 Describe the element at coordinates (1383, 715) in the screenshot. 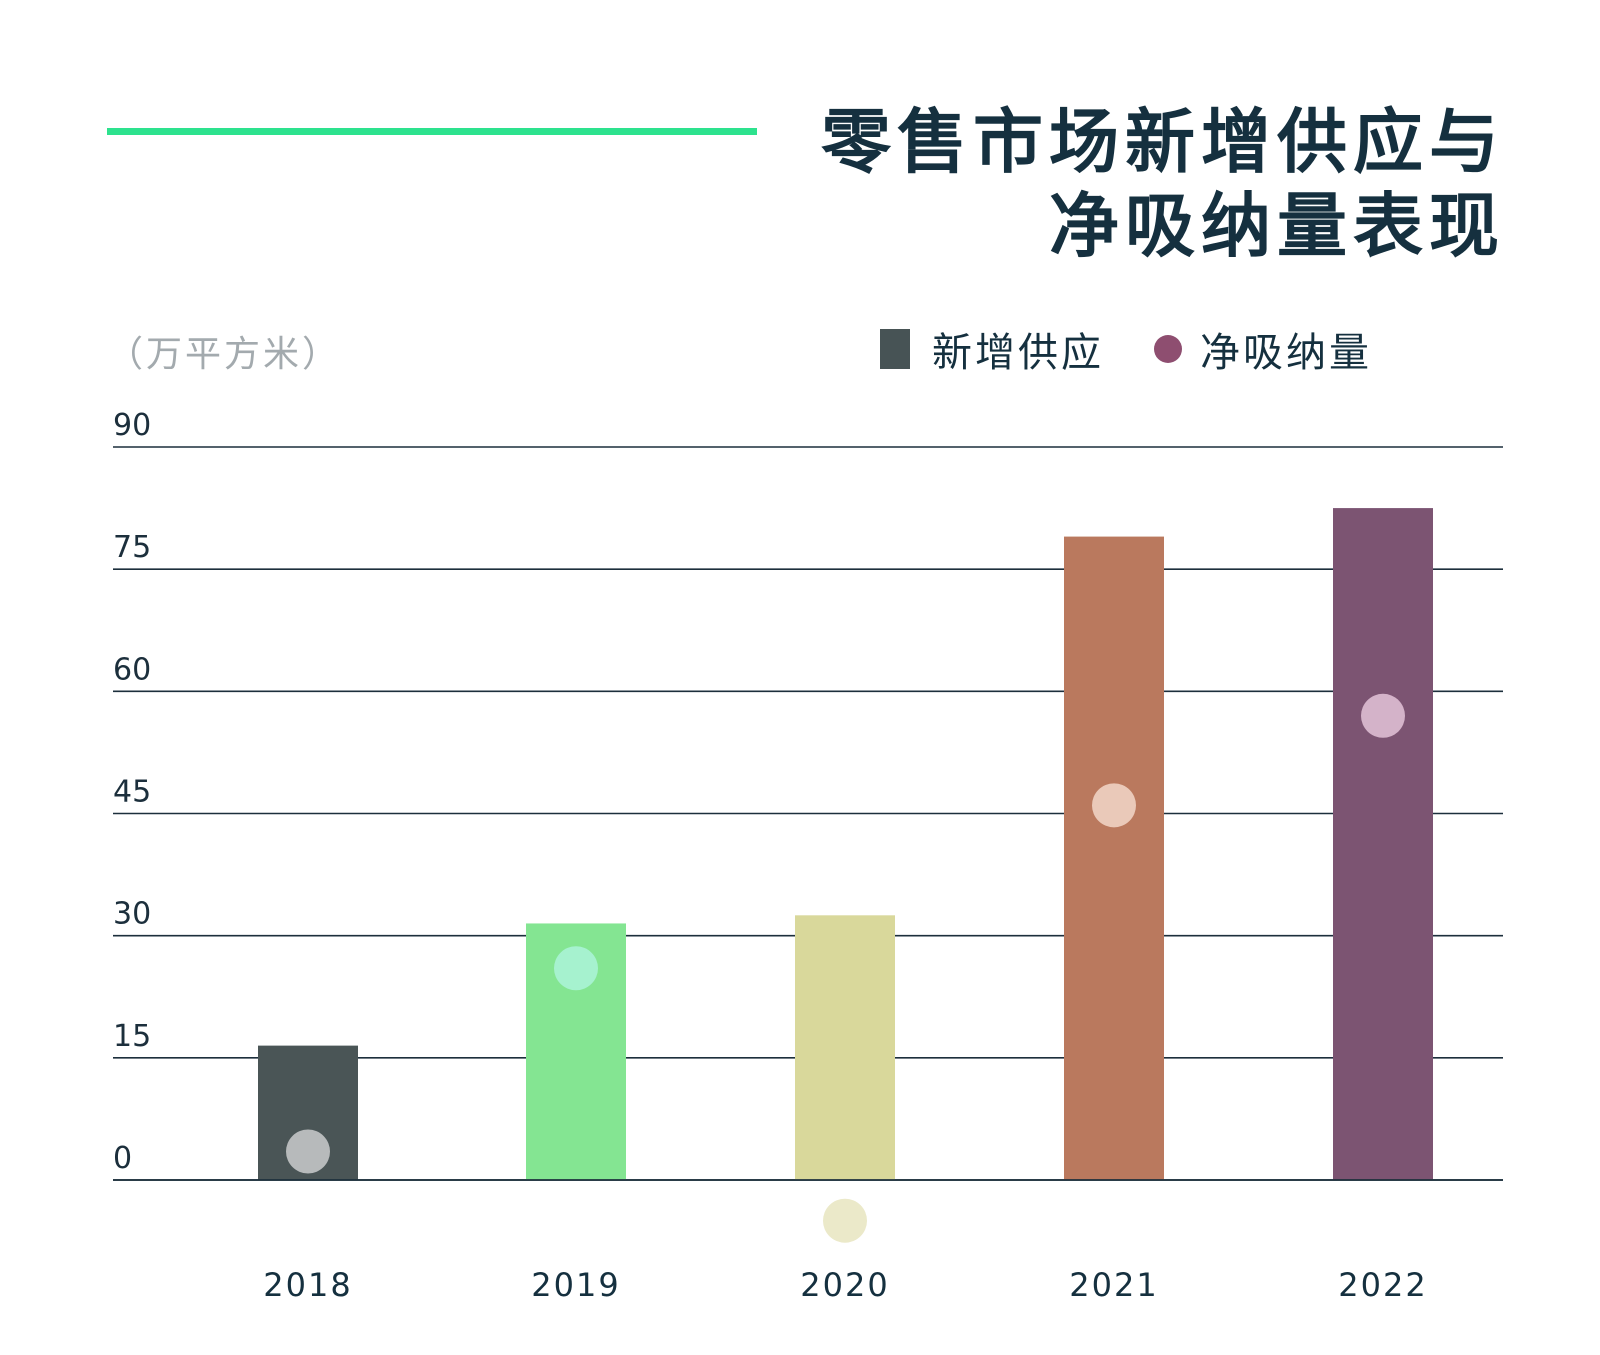

I see `dot-2022` at that location.